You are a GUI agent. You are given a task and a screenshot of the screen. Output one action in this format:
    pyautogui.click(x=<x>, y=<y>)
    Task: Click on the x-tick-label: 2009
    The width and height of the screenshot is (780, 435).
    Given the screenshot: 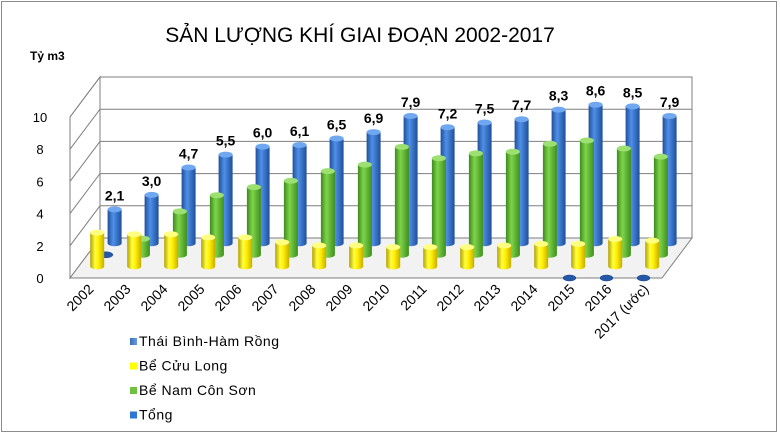 What is the action you would take?
    pyautogui.click(x=338, y=297)
    